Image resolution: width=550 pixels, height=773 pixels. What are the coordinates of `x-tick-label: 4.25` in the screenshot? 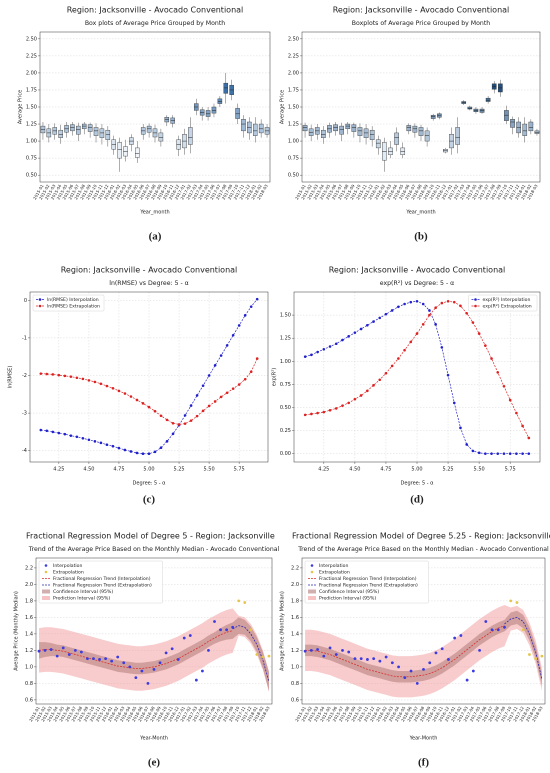 It's located at (58, 470).